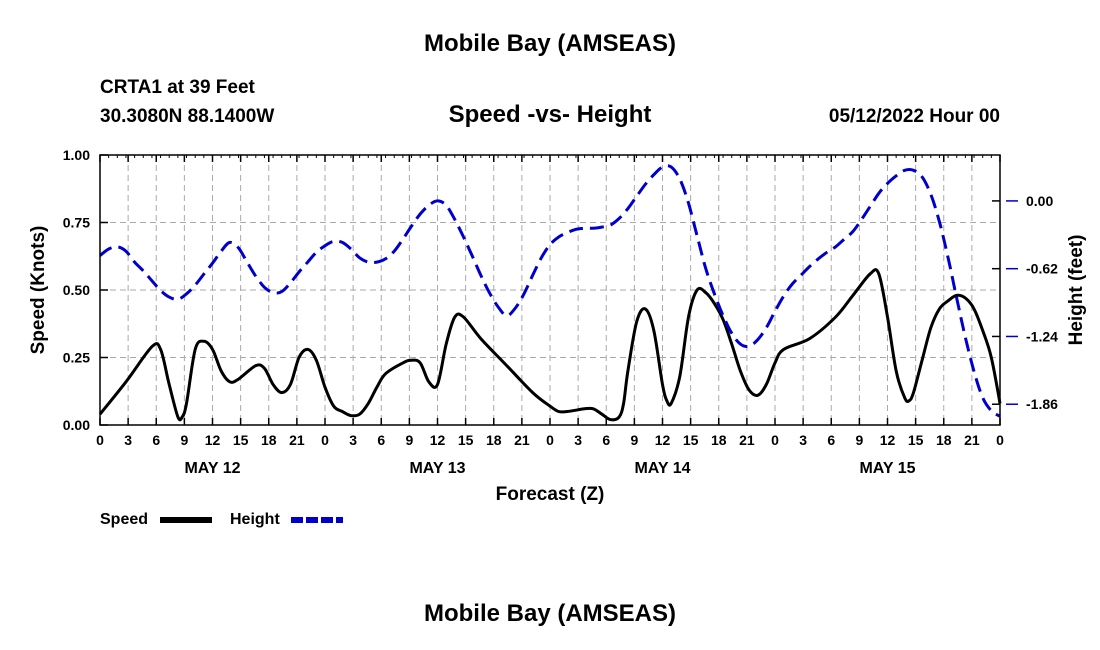 The width and height of the screenshot is (1100, 650). I want to click on y-tick-label-left: 0.50, so click(76, 290).